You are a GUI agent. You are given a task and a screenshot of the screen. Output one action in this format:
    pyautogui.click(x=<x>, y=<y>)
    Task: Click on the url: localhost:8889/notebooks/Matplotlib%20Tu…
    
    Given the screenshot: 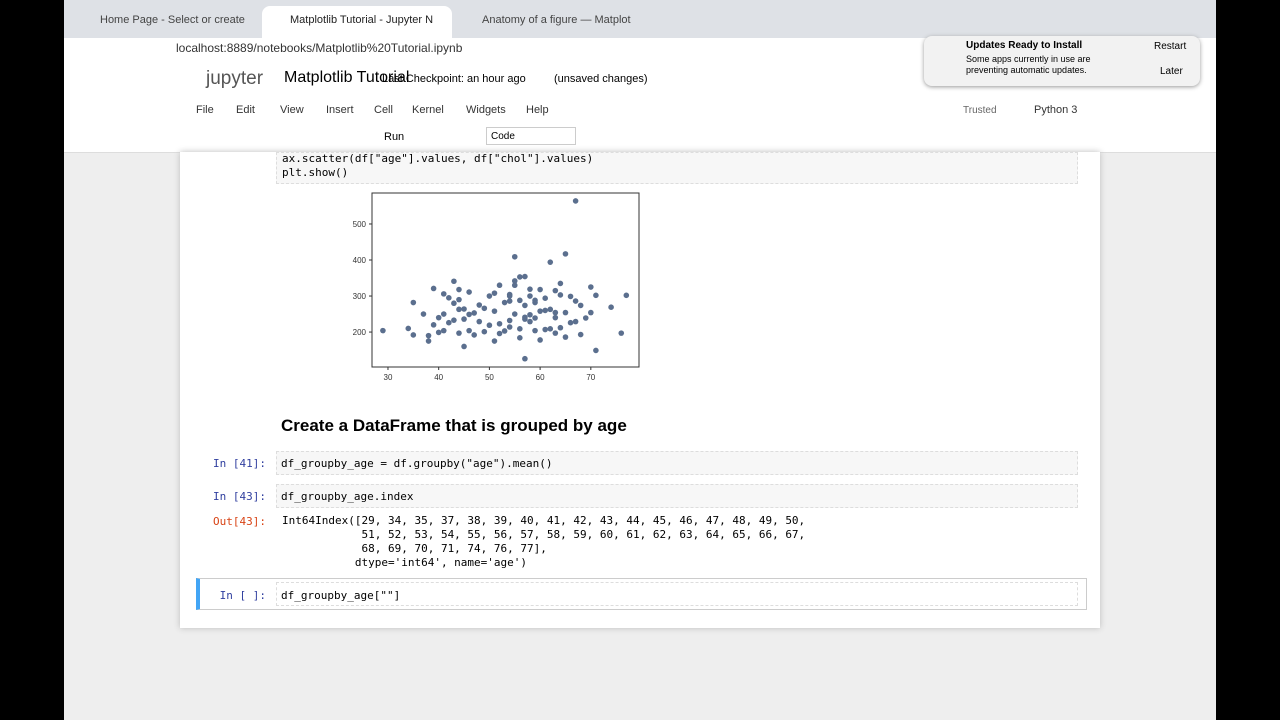 What is the action you would take?
    pyautogui.click(x=319, y=48)
    